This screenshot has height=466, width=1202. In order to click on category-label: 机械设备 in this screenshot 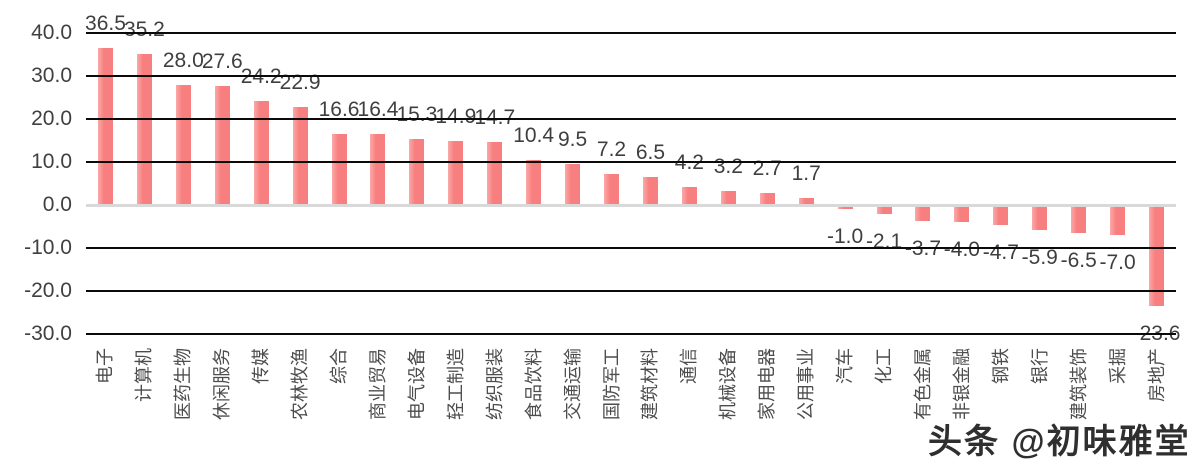, I will do `click(728, 384)`.